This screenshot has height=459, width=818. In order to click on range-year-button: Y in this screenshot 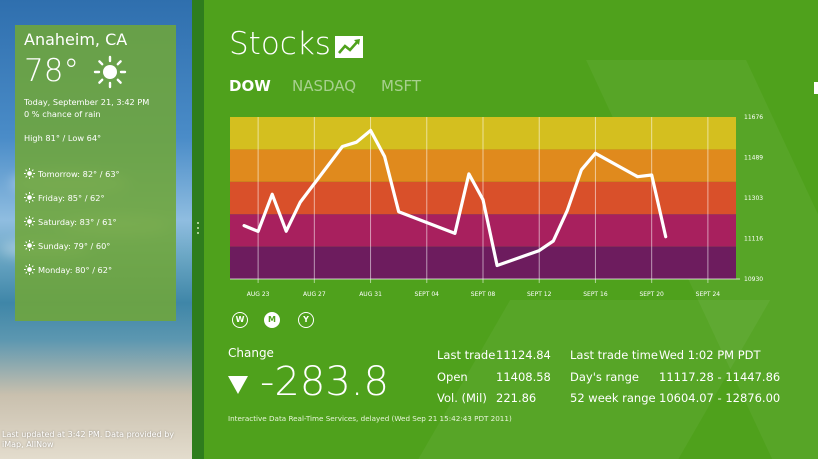, I will do `click(306, 320)`.